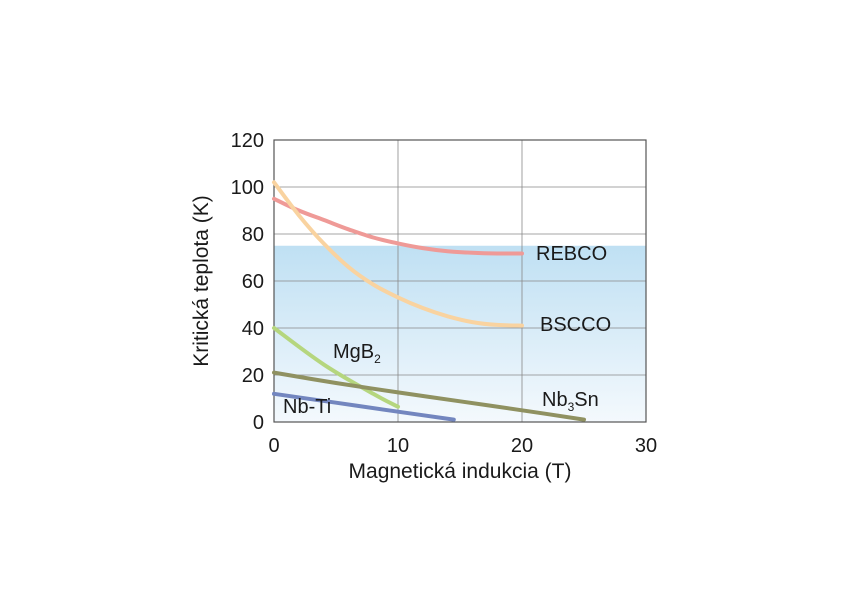  What do you see at coordinates (586, 400) in the screenshot?
I see `series-label-tail: Sn` at bounding box center [586, 400].